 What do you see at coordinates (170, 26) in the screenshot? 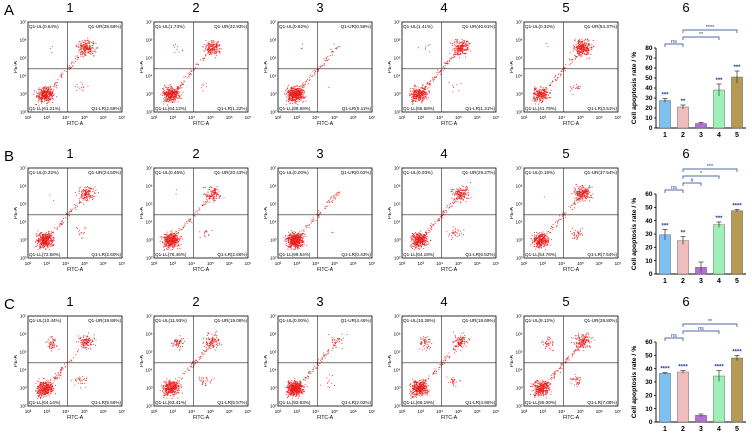
I see `quadrant-label: Q1-UL(1.73%)` at bounding box center [170, 26].